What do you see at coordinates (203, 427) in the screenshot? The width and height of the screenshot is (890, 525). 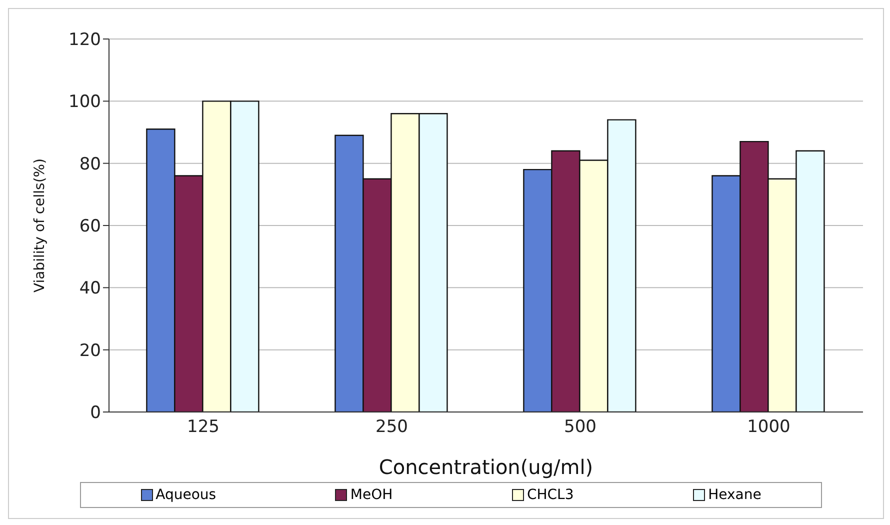 I see `x-tick-label: 125` at bounding box center [203, 427].